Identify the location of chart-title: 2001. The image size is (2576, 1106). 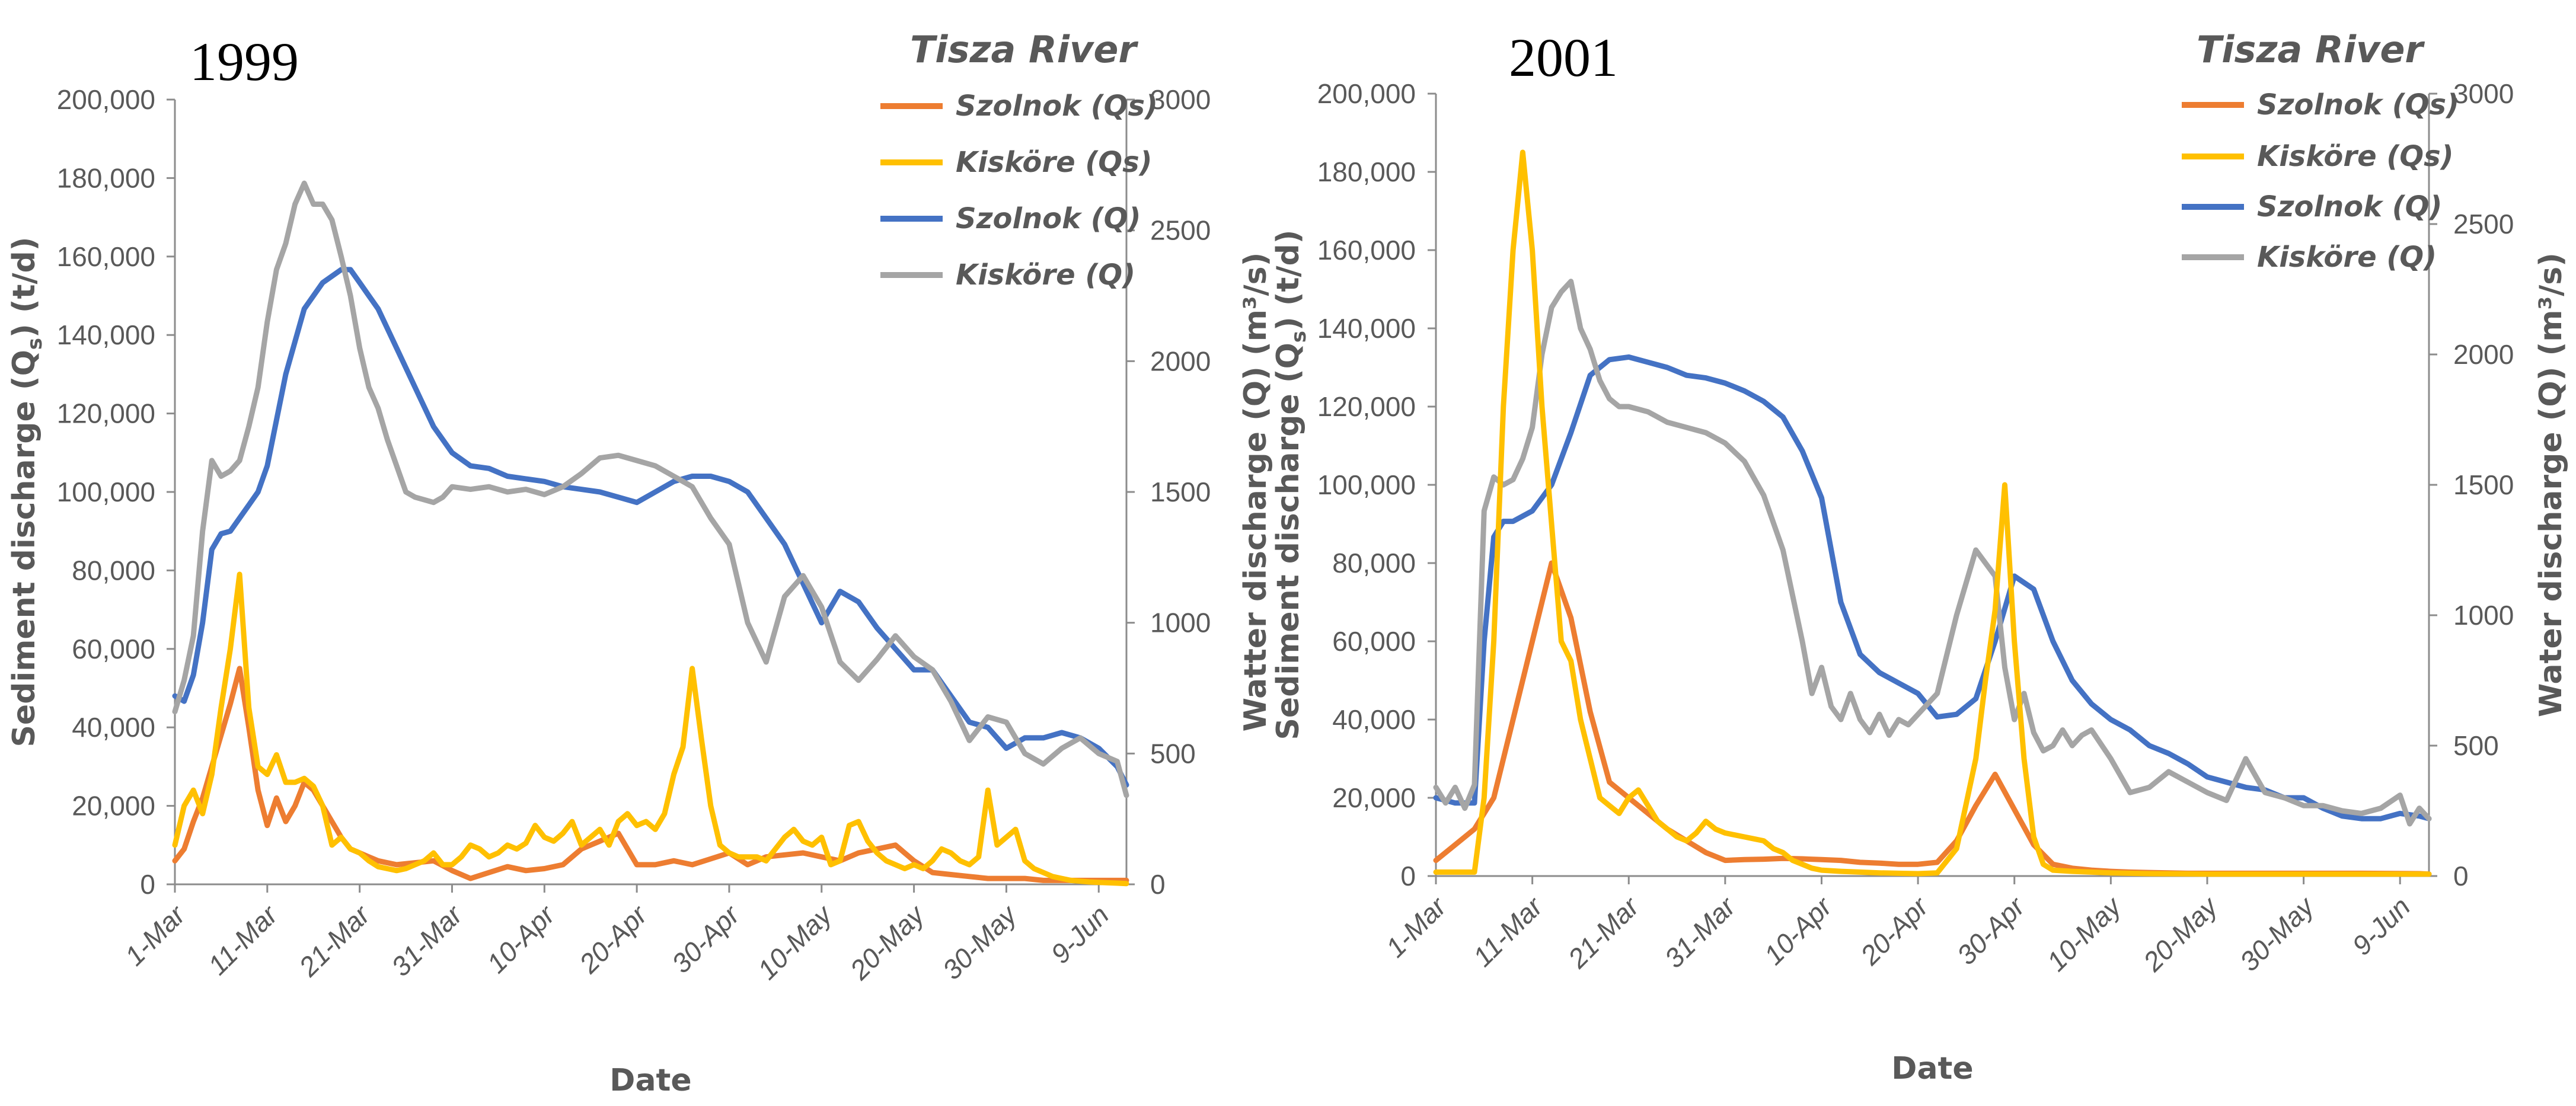
(1563, 57).